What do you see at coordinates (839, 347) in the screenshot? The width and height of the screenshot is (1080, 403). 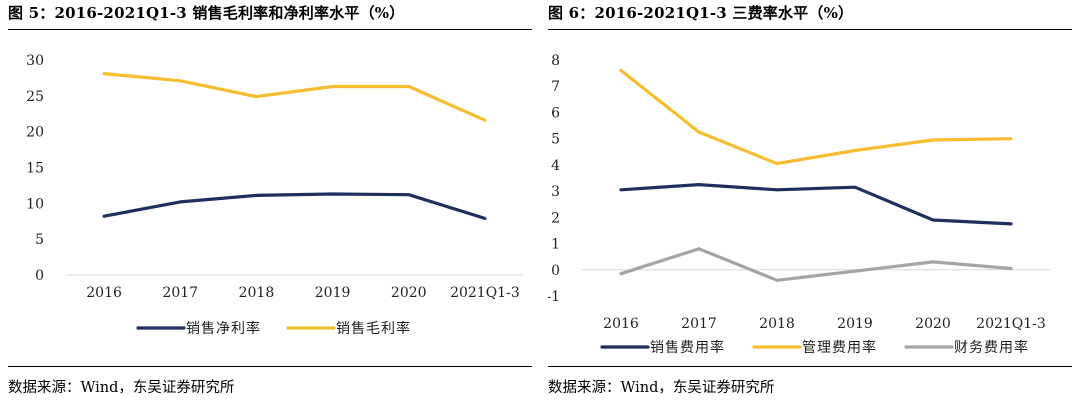 I see `legend-label: 管理费用率` at bounding box center [839, 347].